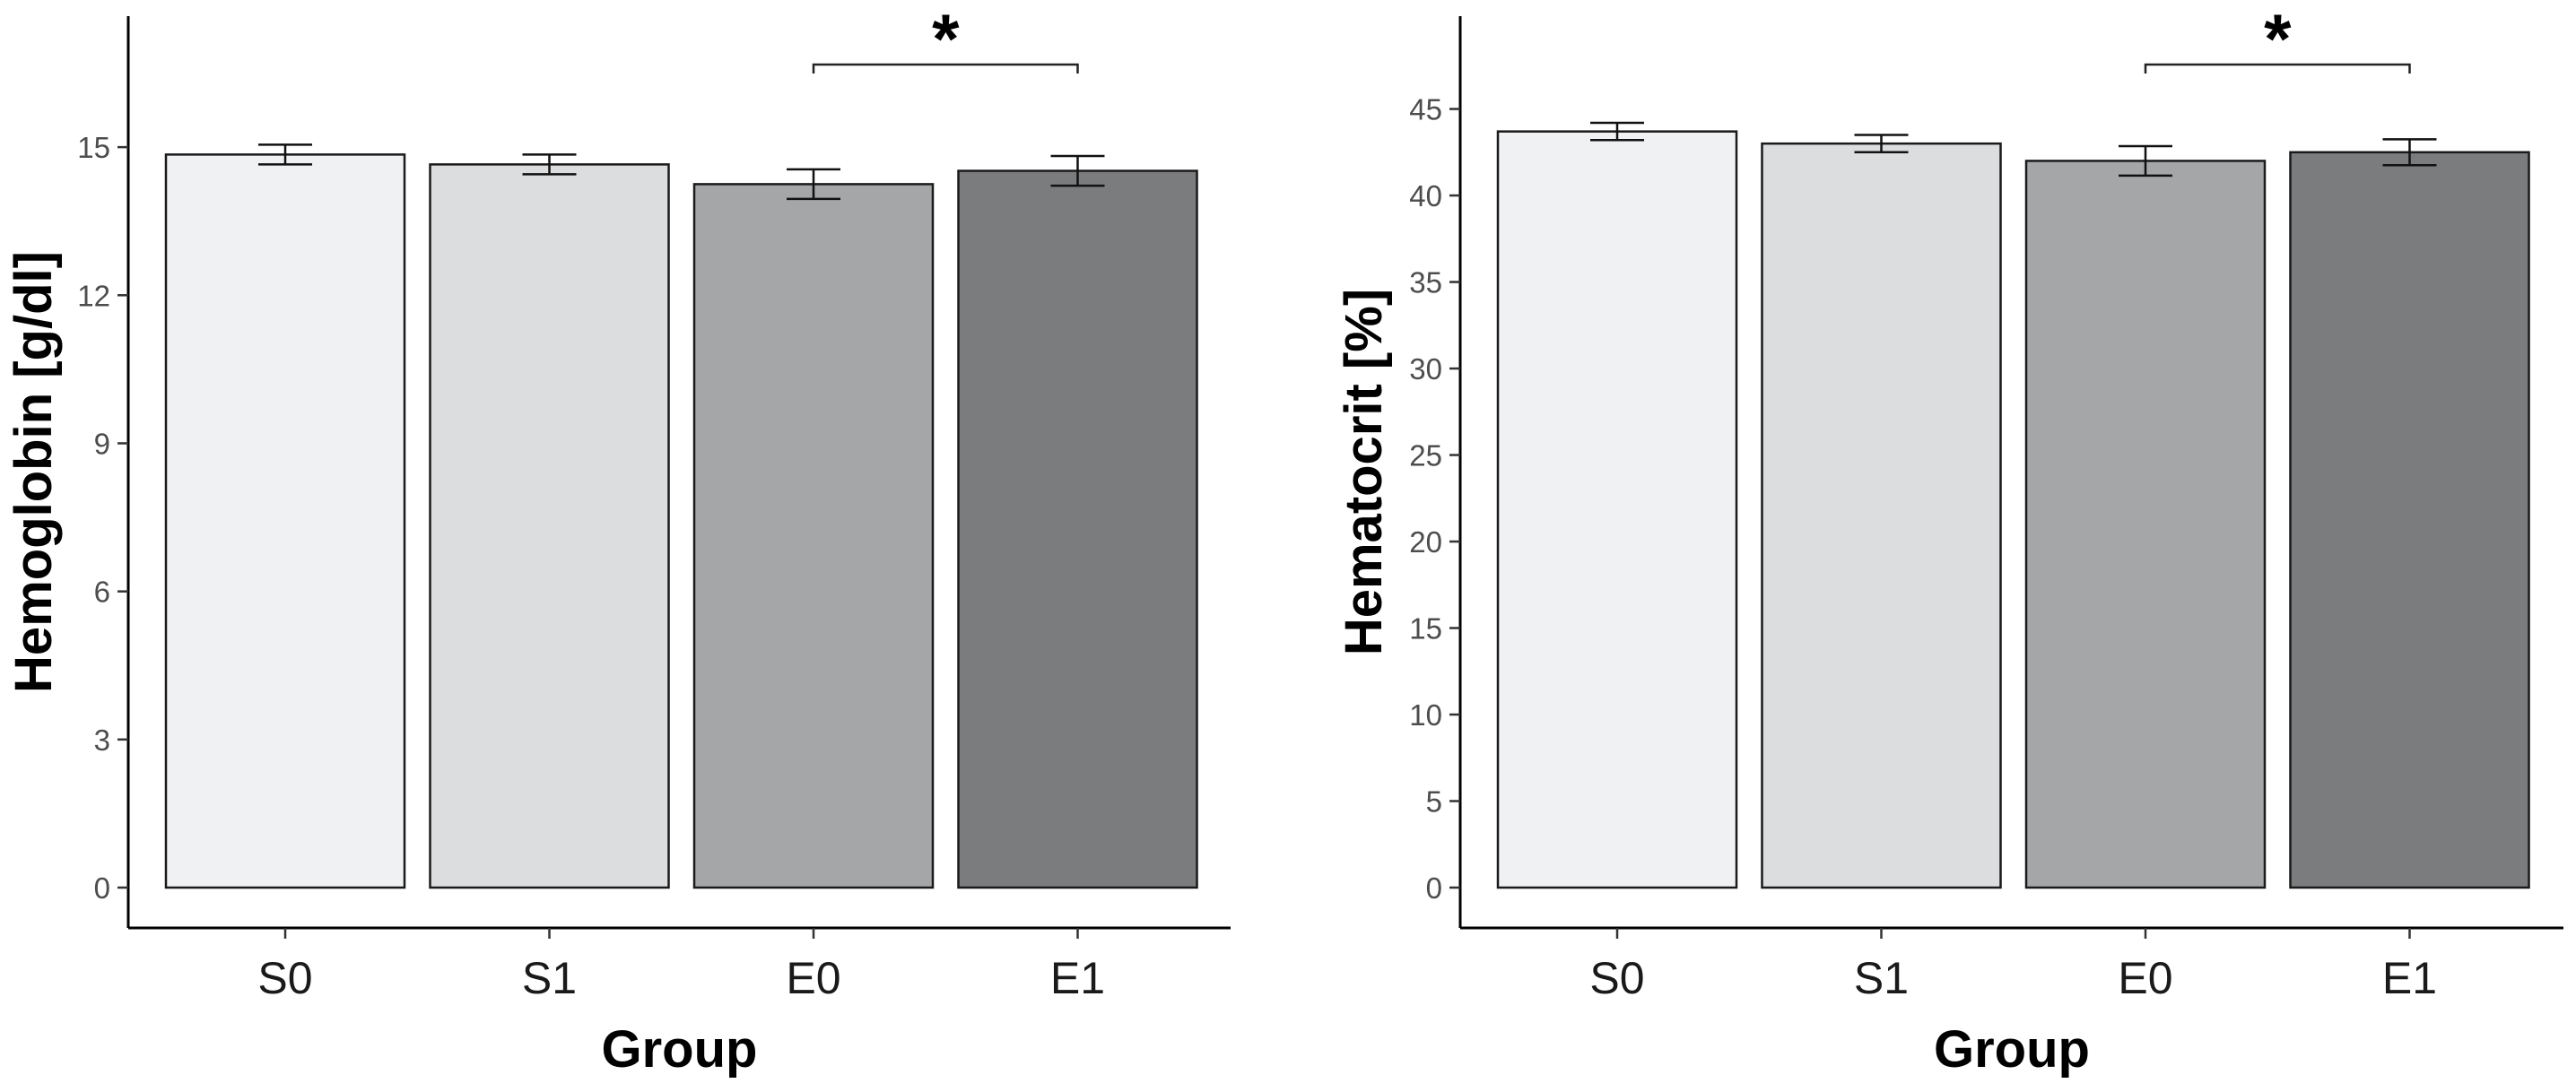 Image resolution: width=2576 pixels, height=1092 pixels. Describe the element at coordinates (1425, 282) in the screenshot. I see `y-tick-label: 35` at that location.